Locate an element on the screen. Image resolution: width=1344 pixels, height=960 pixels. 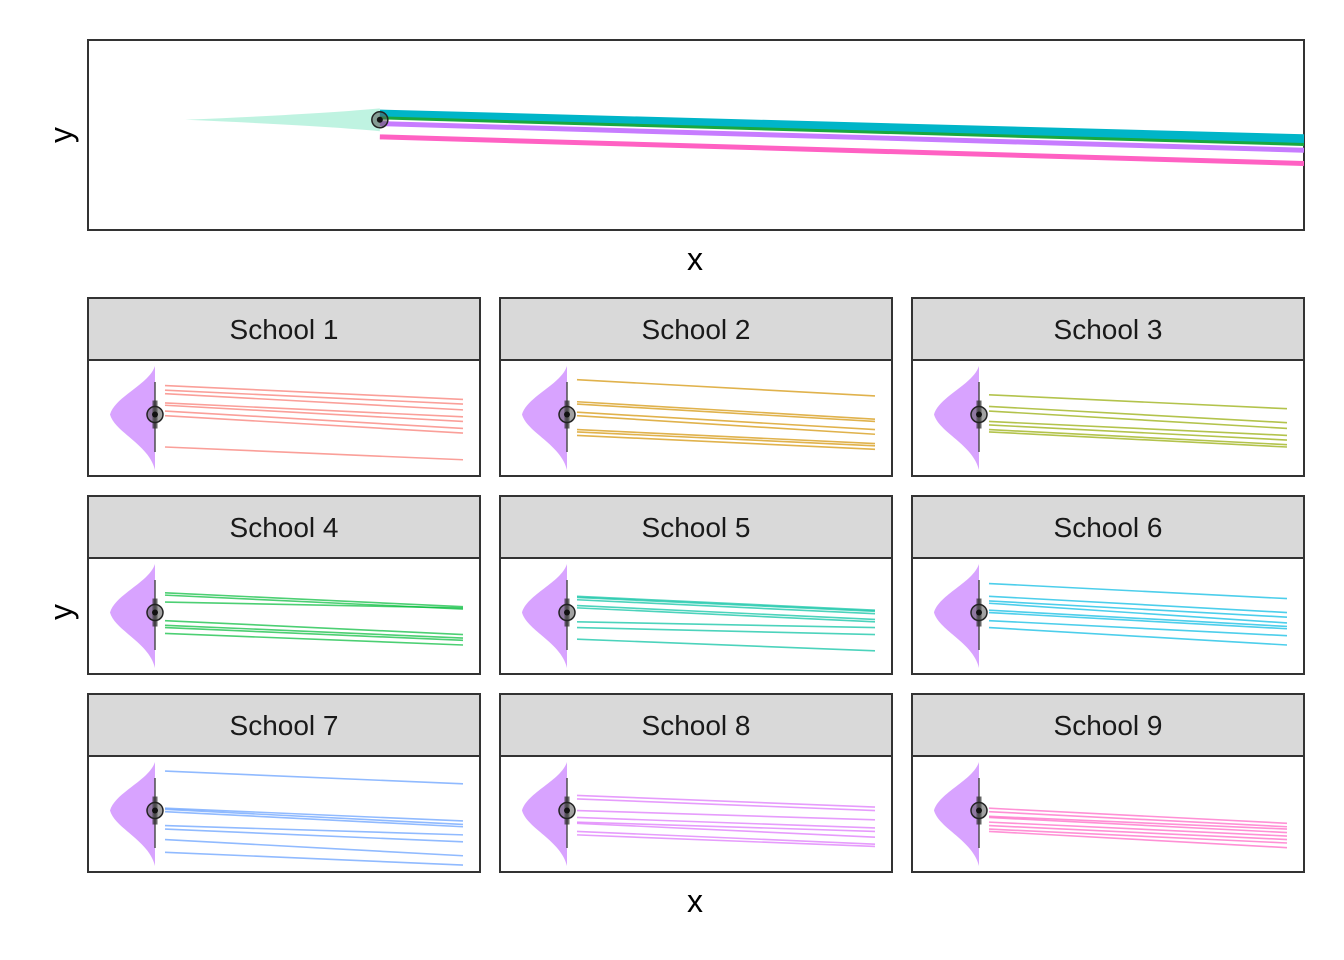
facet-5: School 5 is located at coordinates (696, 585).